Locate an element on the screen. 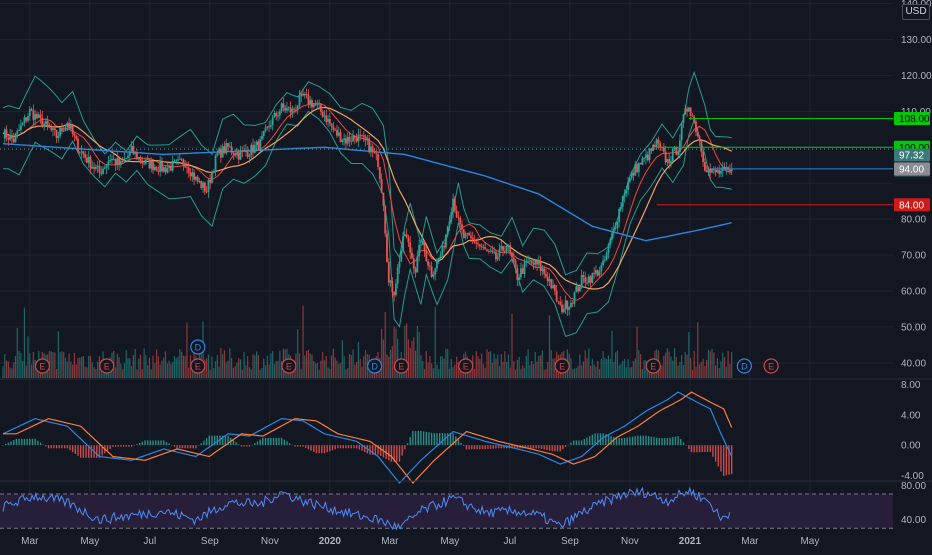 This screenshot has width=932, height=555. price-tag-level-84: 84.00 is located at coordinates (911, 205).